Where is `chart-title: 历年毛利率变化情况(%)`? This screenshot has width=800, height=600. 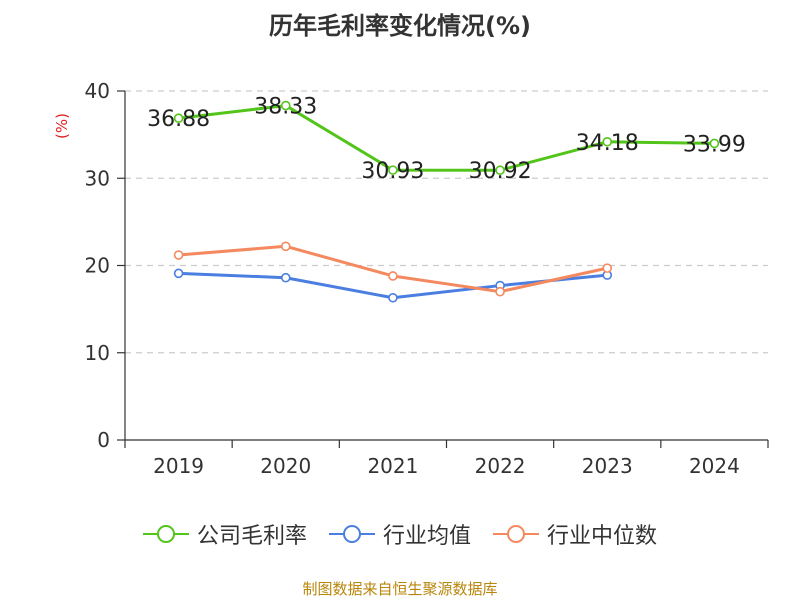 chart-title: 历年毛利率变化情况(%) is located at coordinates (400, 26).